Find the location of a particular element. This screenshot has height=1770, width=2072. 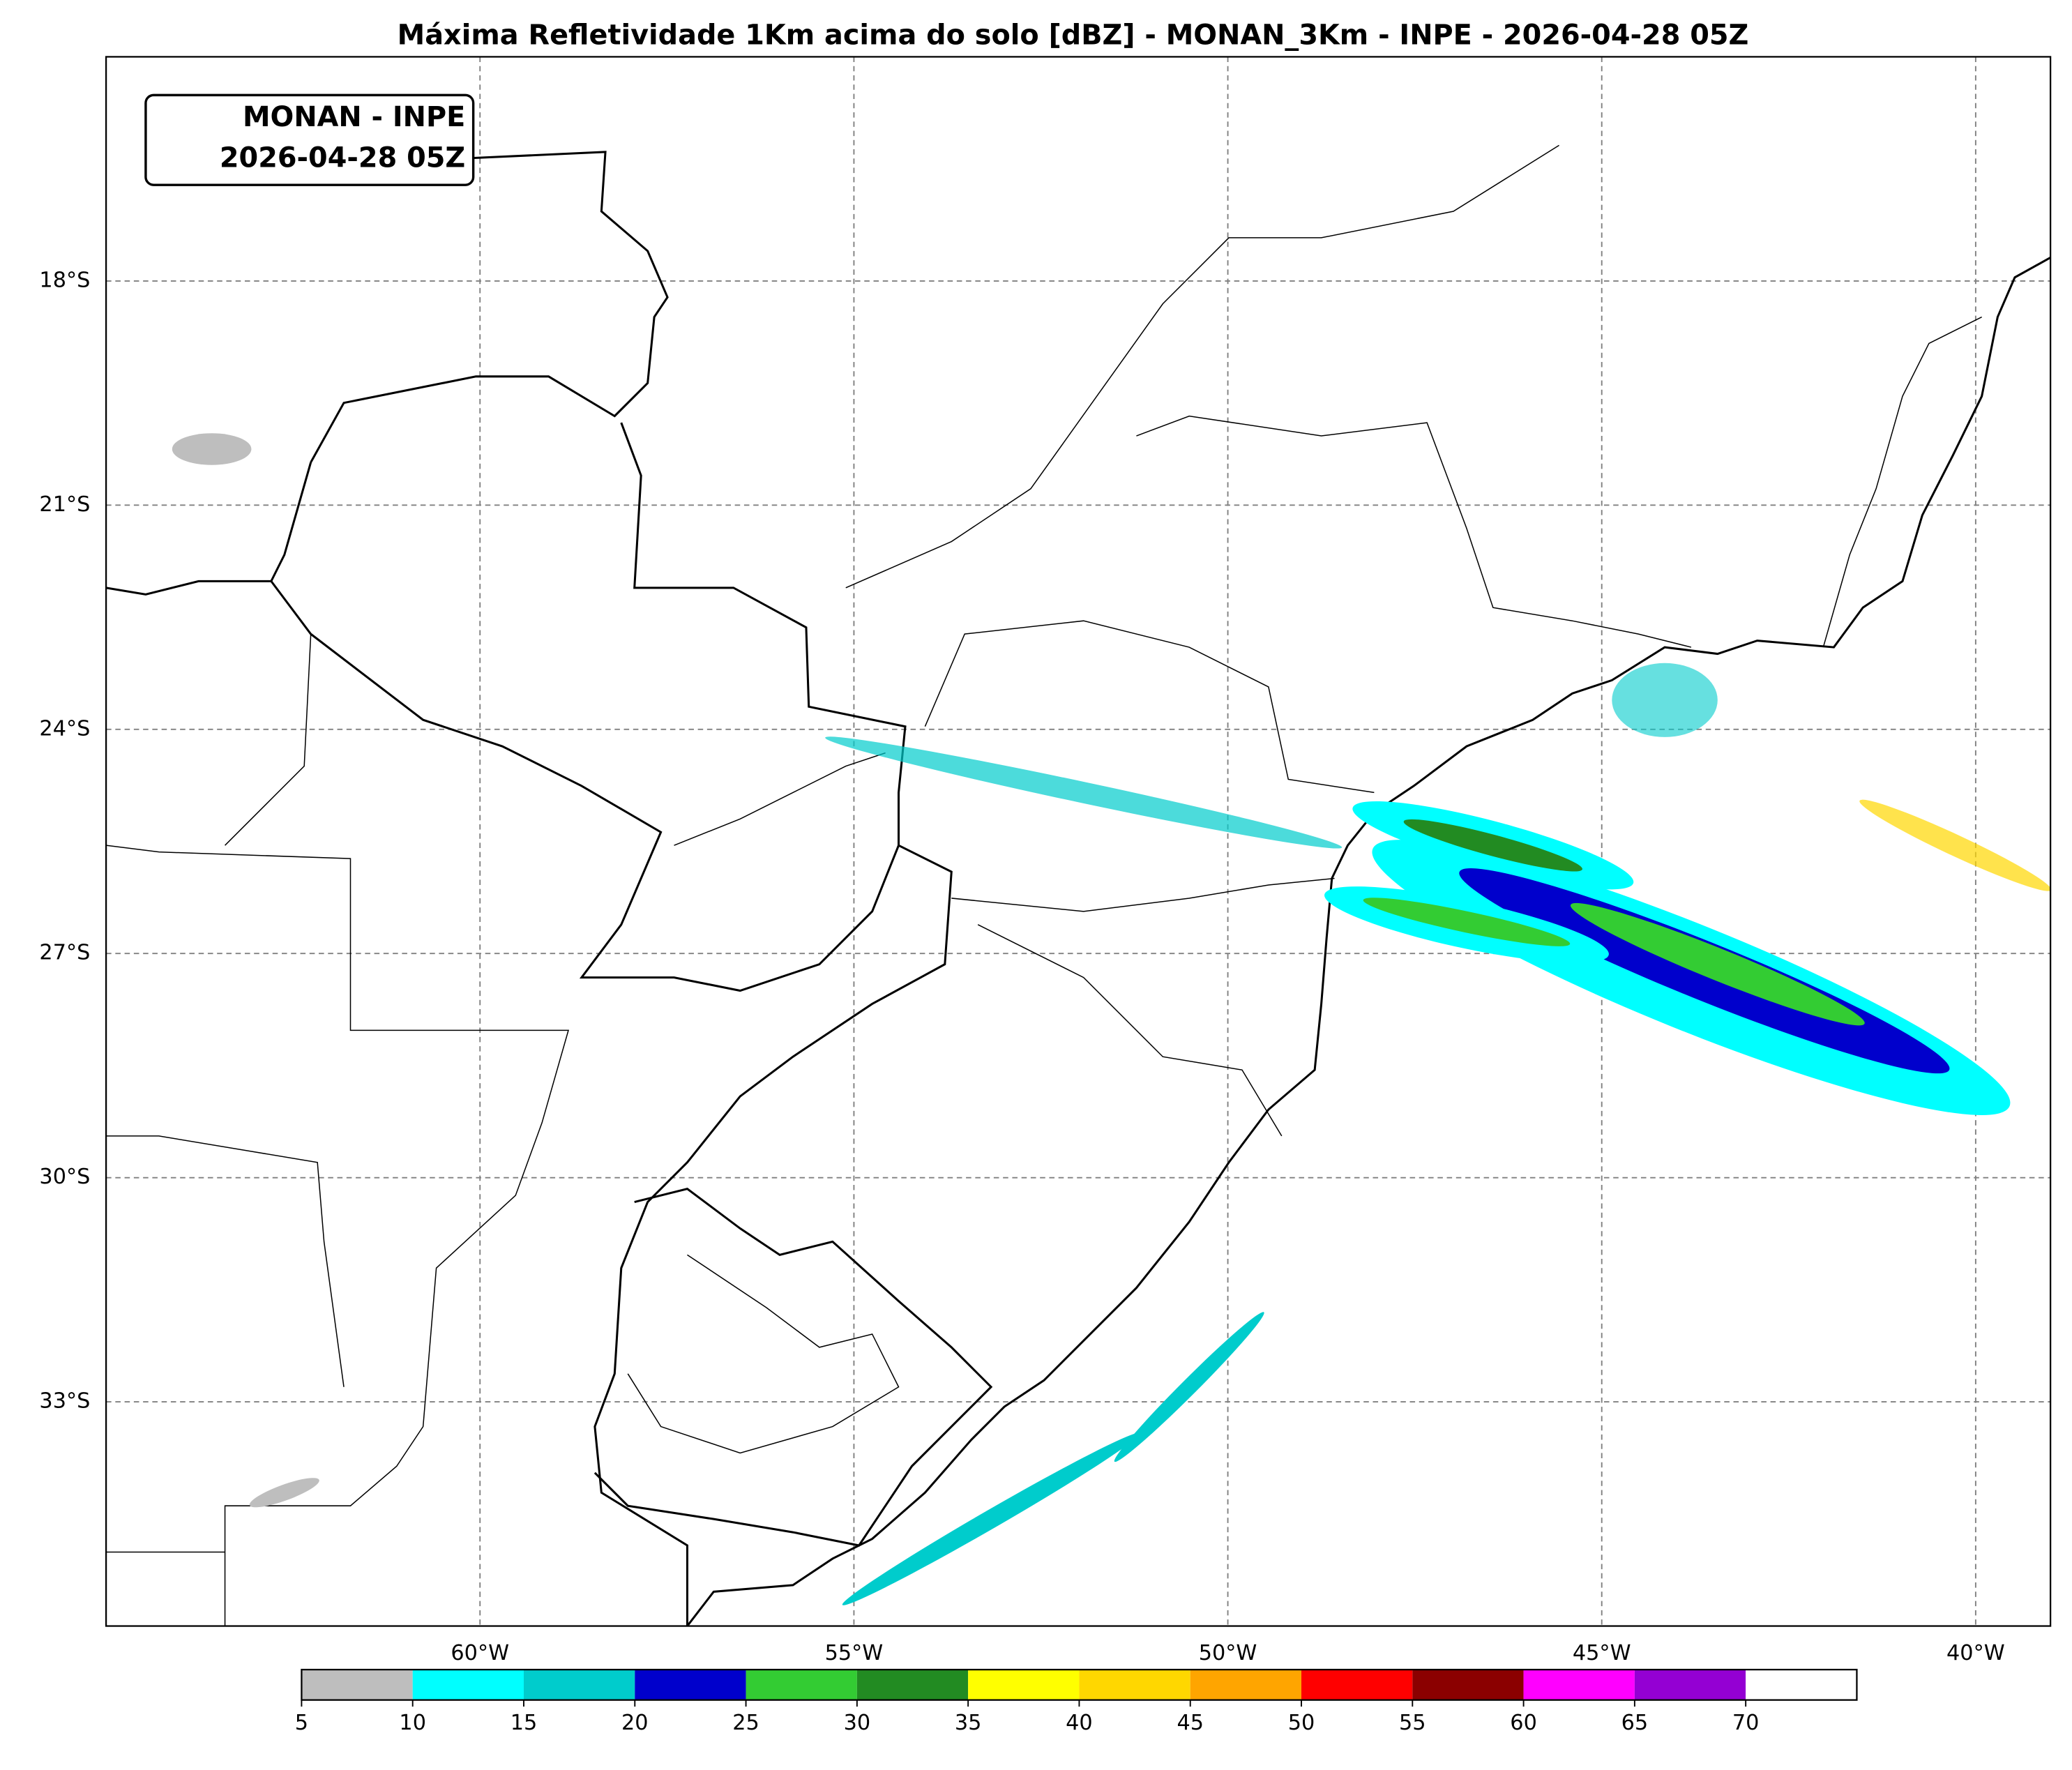

lat-tick-label: 27°S is located at coordinates (64, 953).